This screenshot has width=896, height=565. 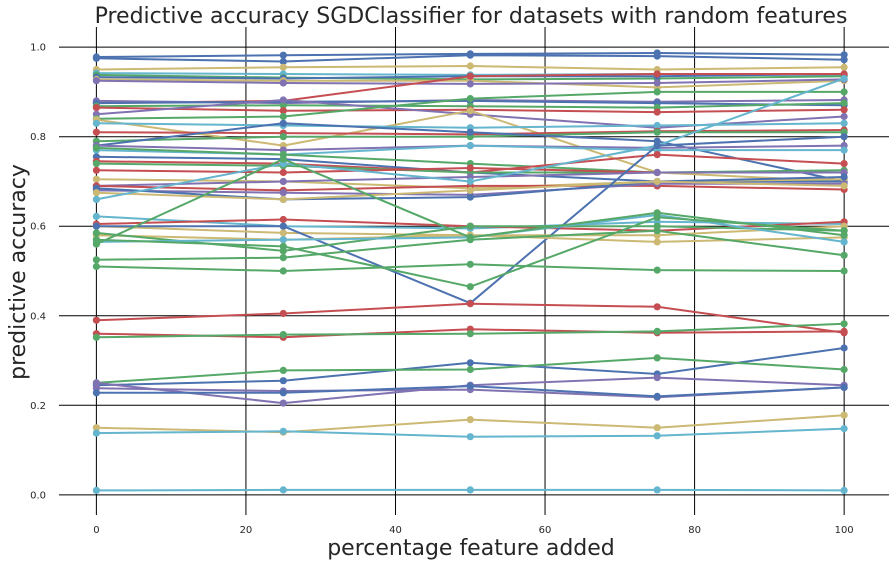 What do you see at coordinates (38, 495) in the screenshot?
I see `y-tick-label: 0.0` at bounding box center [38, 495].